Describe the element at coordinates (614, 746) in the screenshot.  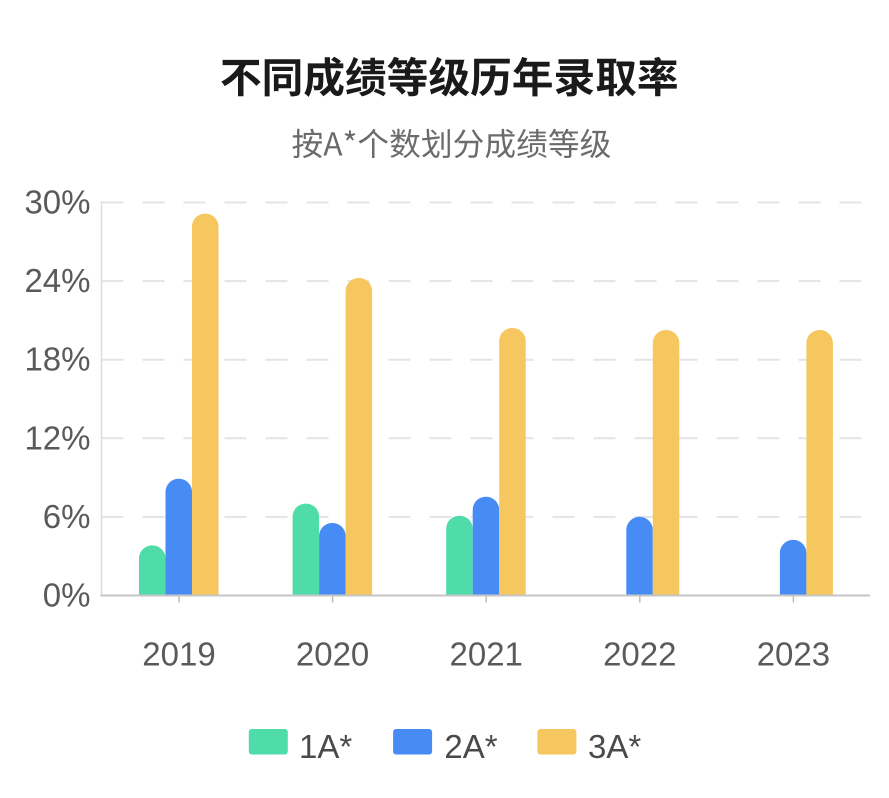
I see `svg-text: 3A*` at that location.